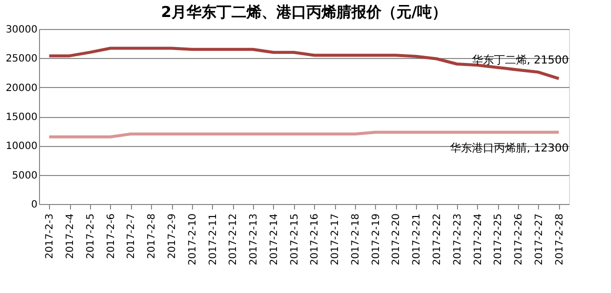 This screenshot has width=611, height=293. I want to click on x-tick-label: 2017-2-11, so click(213, 240).